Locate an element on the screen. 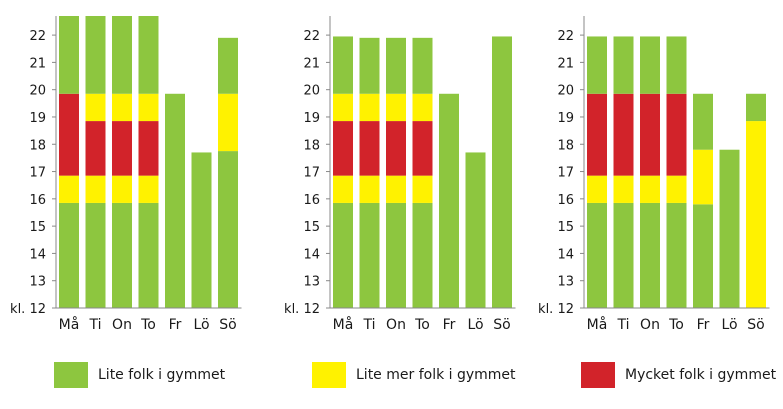 This screenshot has width=783, height=409. legend-swatch-high is located at coordinates (598, 375).